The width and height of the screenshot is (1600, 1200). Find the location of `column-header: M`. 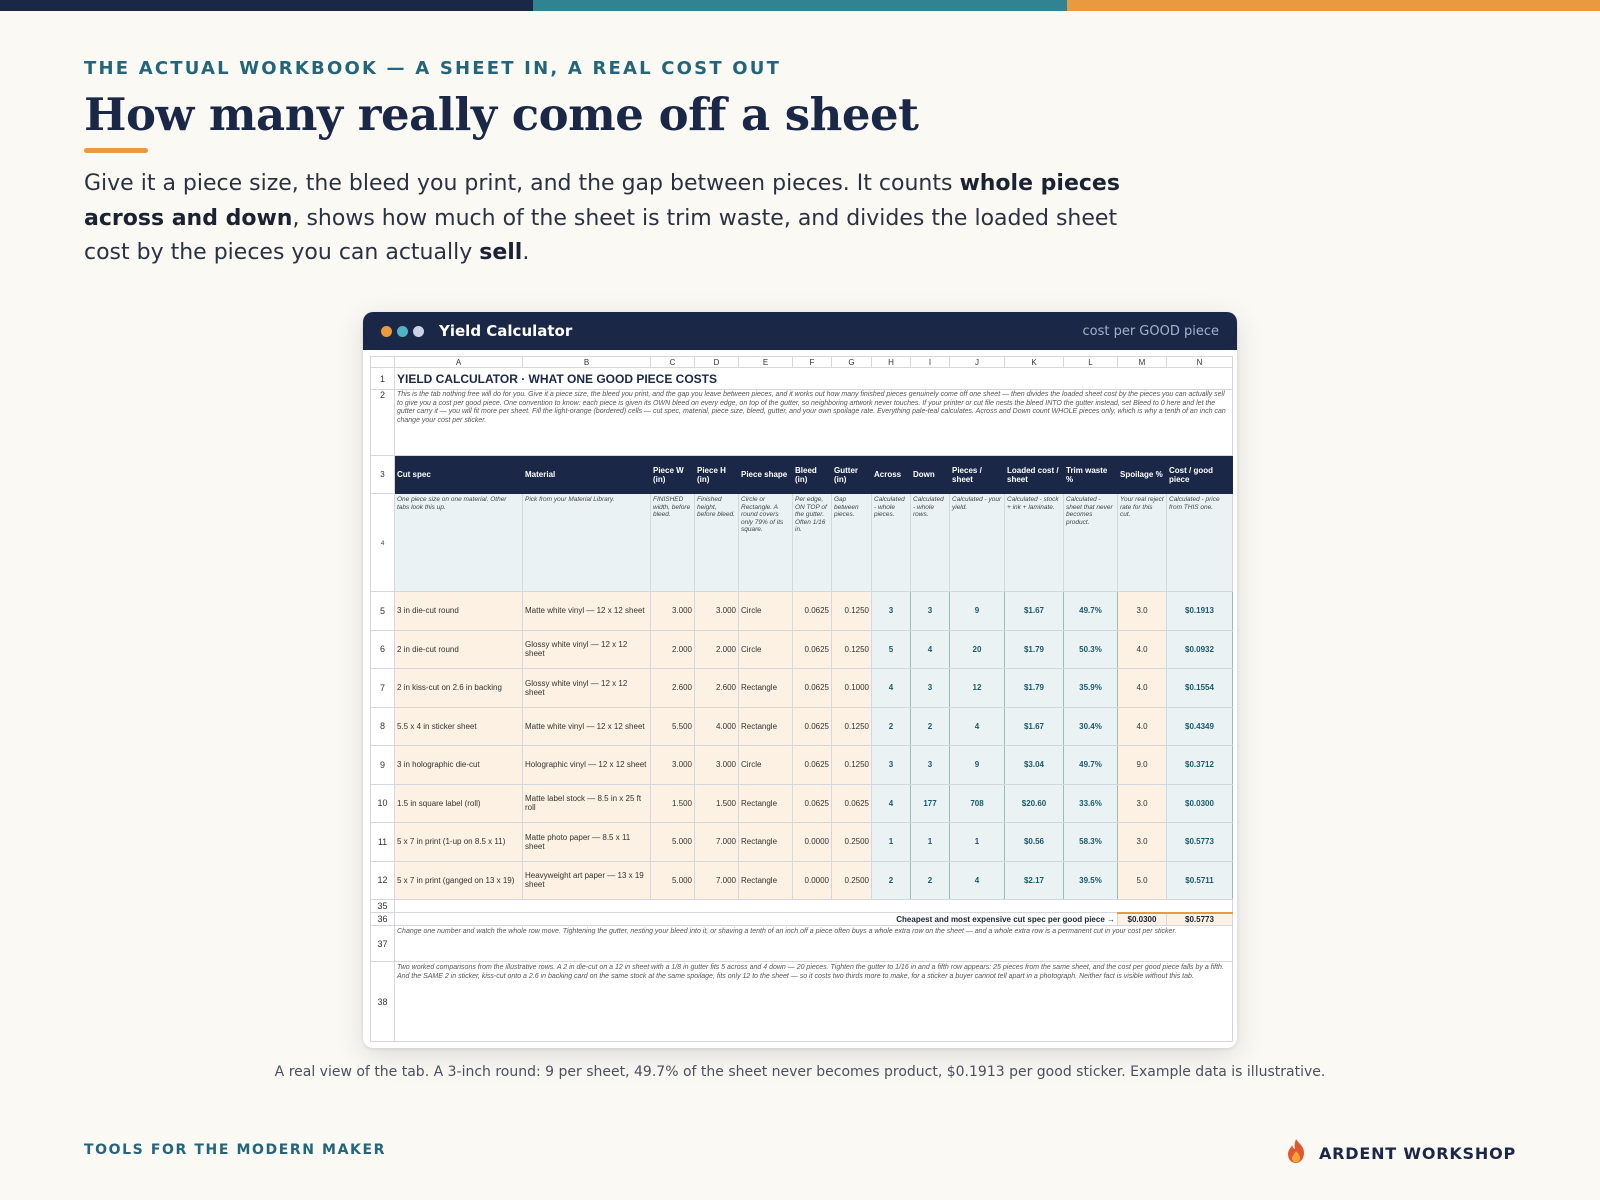

column-header: M is located at coordinates (1142, 362).